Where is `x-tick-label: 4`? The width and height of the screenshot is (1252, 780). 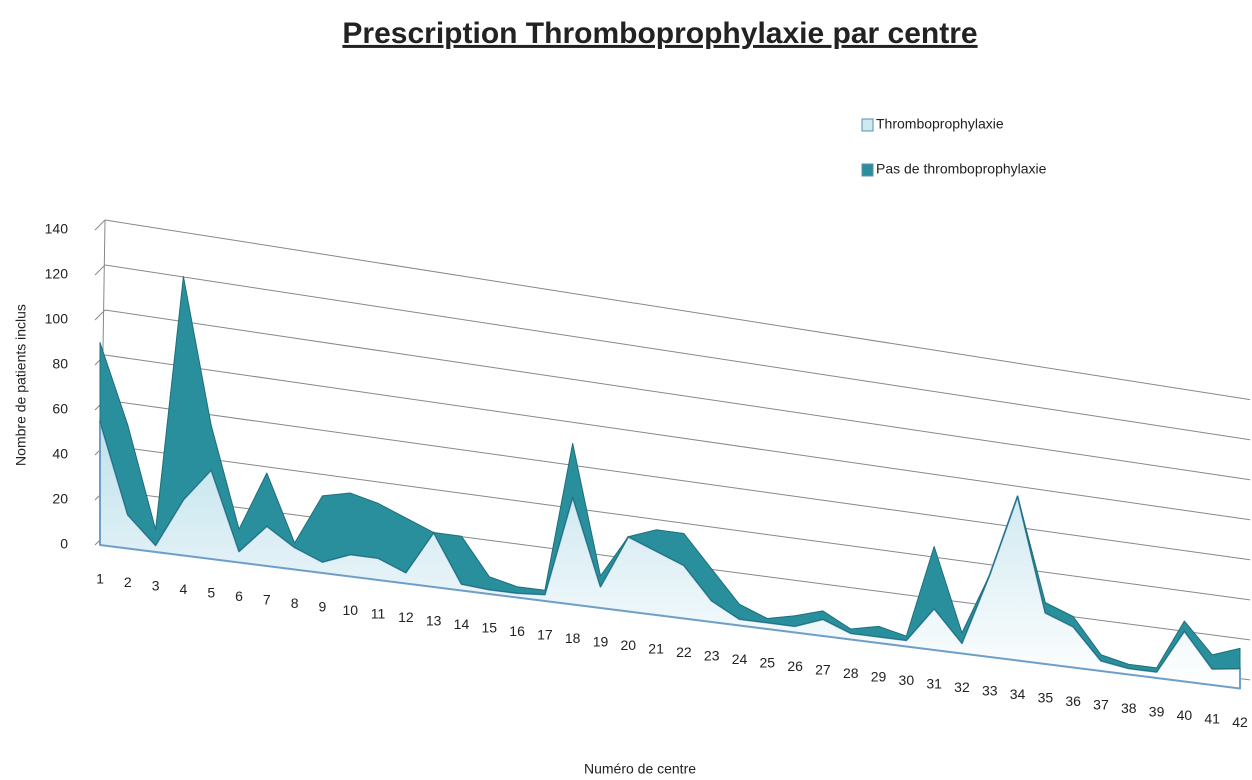 x-tick-label: 4 is located at coordinates (184, 589).